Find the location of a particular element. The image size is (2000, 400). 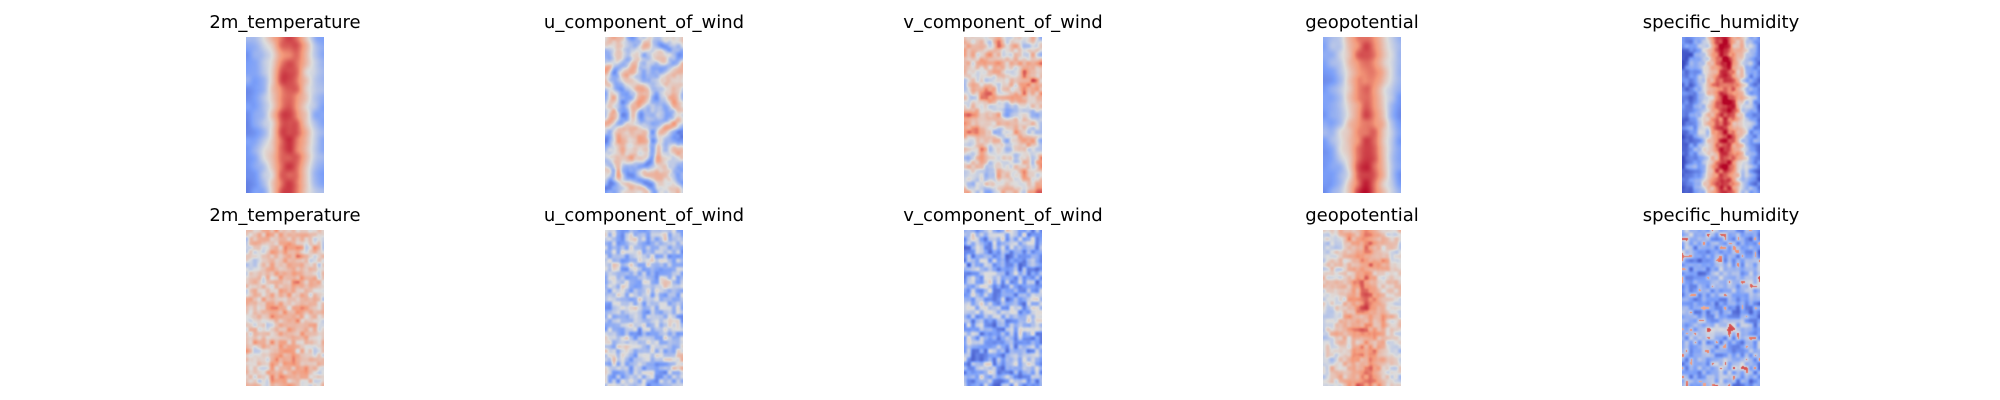

panel-title-r1-c2: u_component_of_wind is located at coordinates (644, 22).